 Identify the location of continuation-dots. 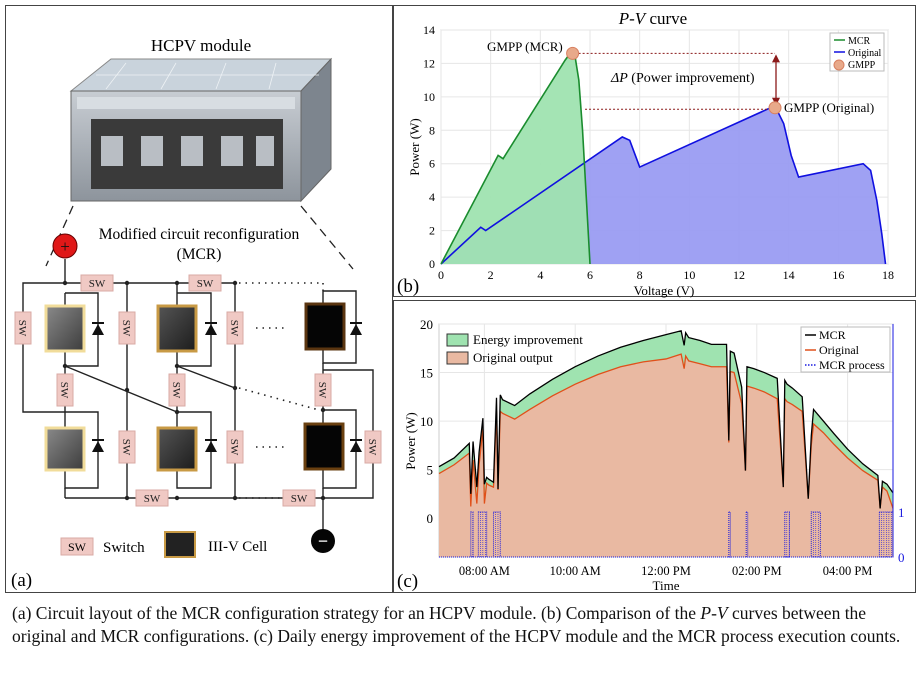
(281, 390).